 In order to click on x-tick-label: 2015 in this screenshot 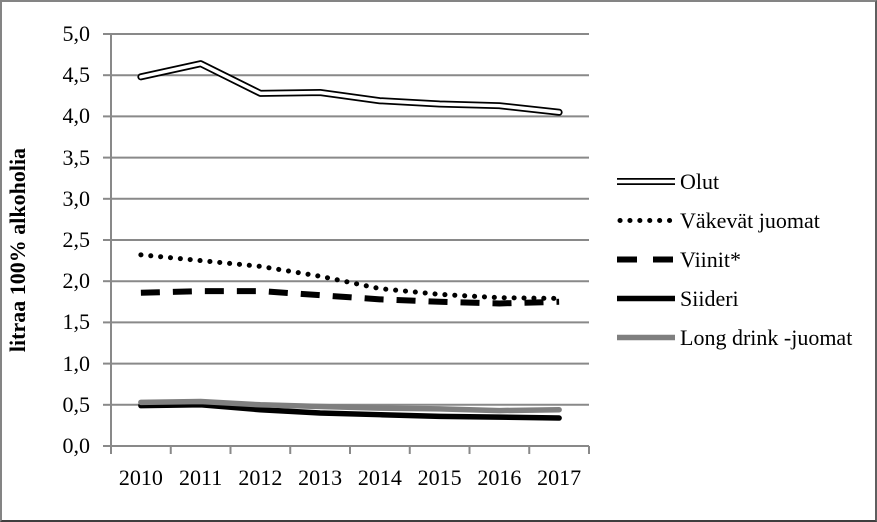, I will do `click(439, 477)`.